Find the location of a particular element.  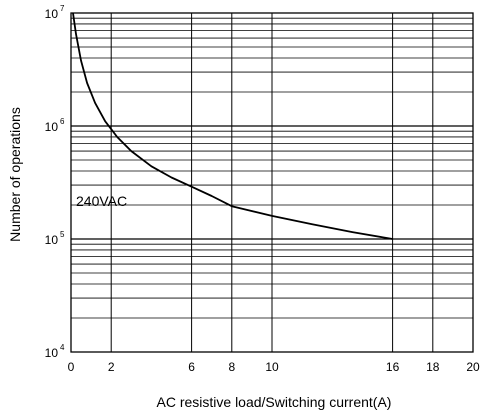

x-tick-label: 10 is located at coordinates (272, 367).